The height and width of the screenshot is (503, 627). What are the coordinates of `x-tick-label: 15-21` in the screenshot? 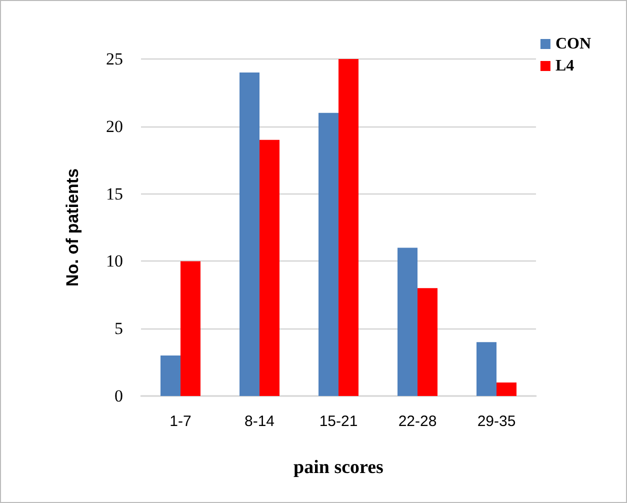 It's located at (338, 421).